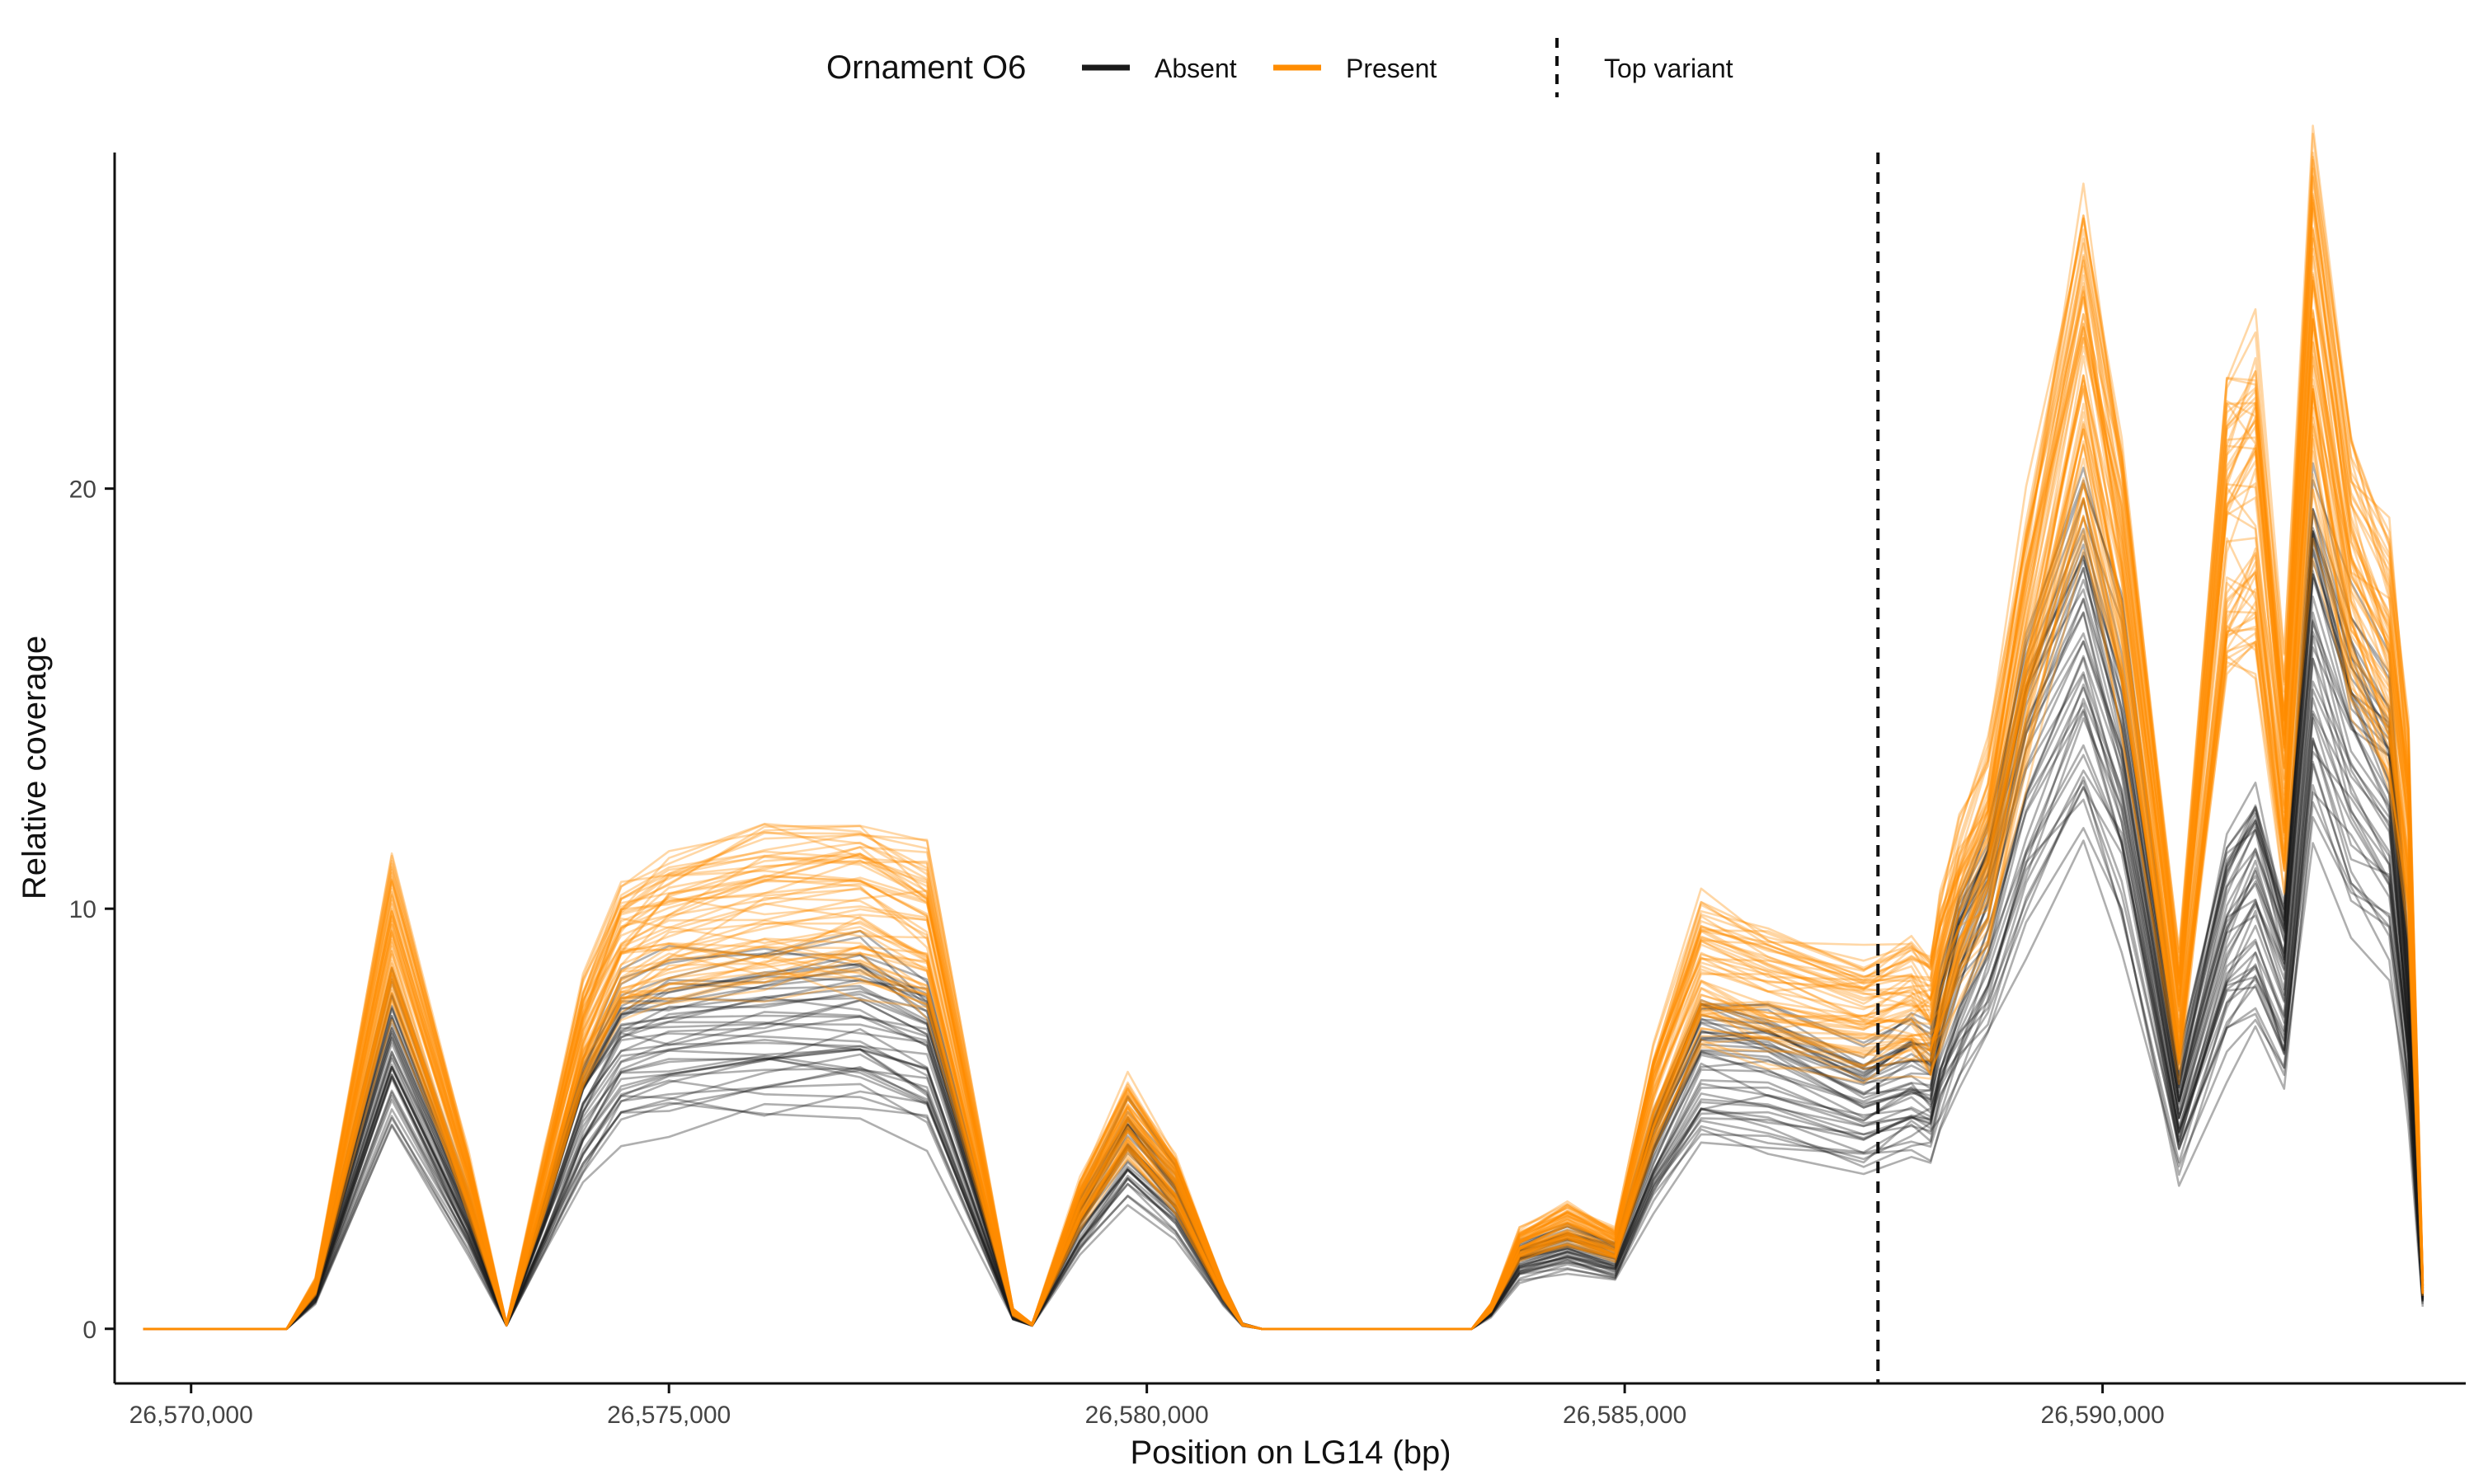 The height and width of the screenshot is (1484, 2474). I want to click on x-tick-label: 26,585,000, so click(1624, 1415).